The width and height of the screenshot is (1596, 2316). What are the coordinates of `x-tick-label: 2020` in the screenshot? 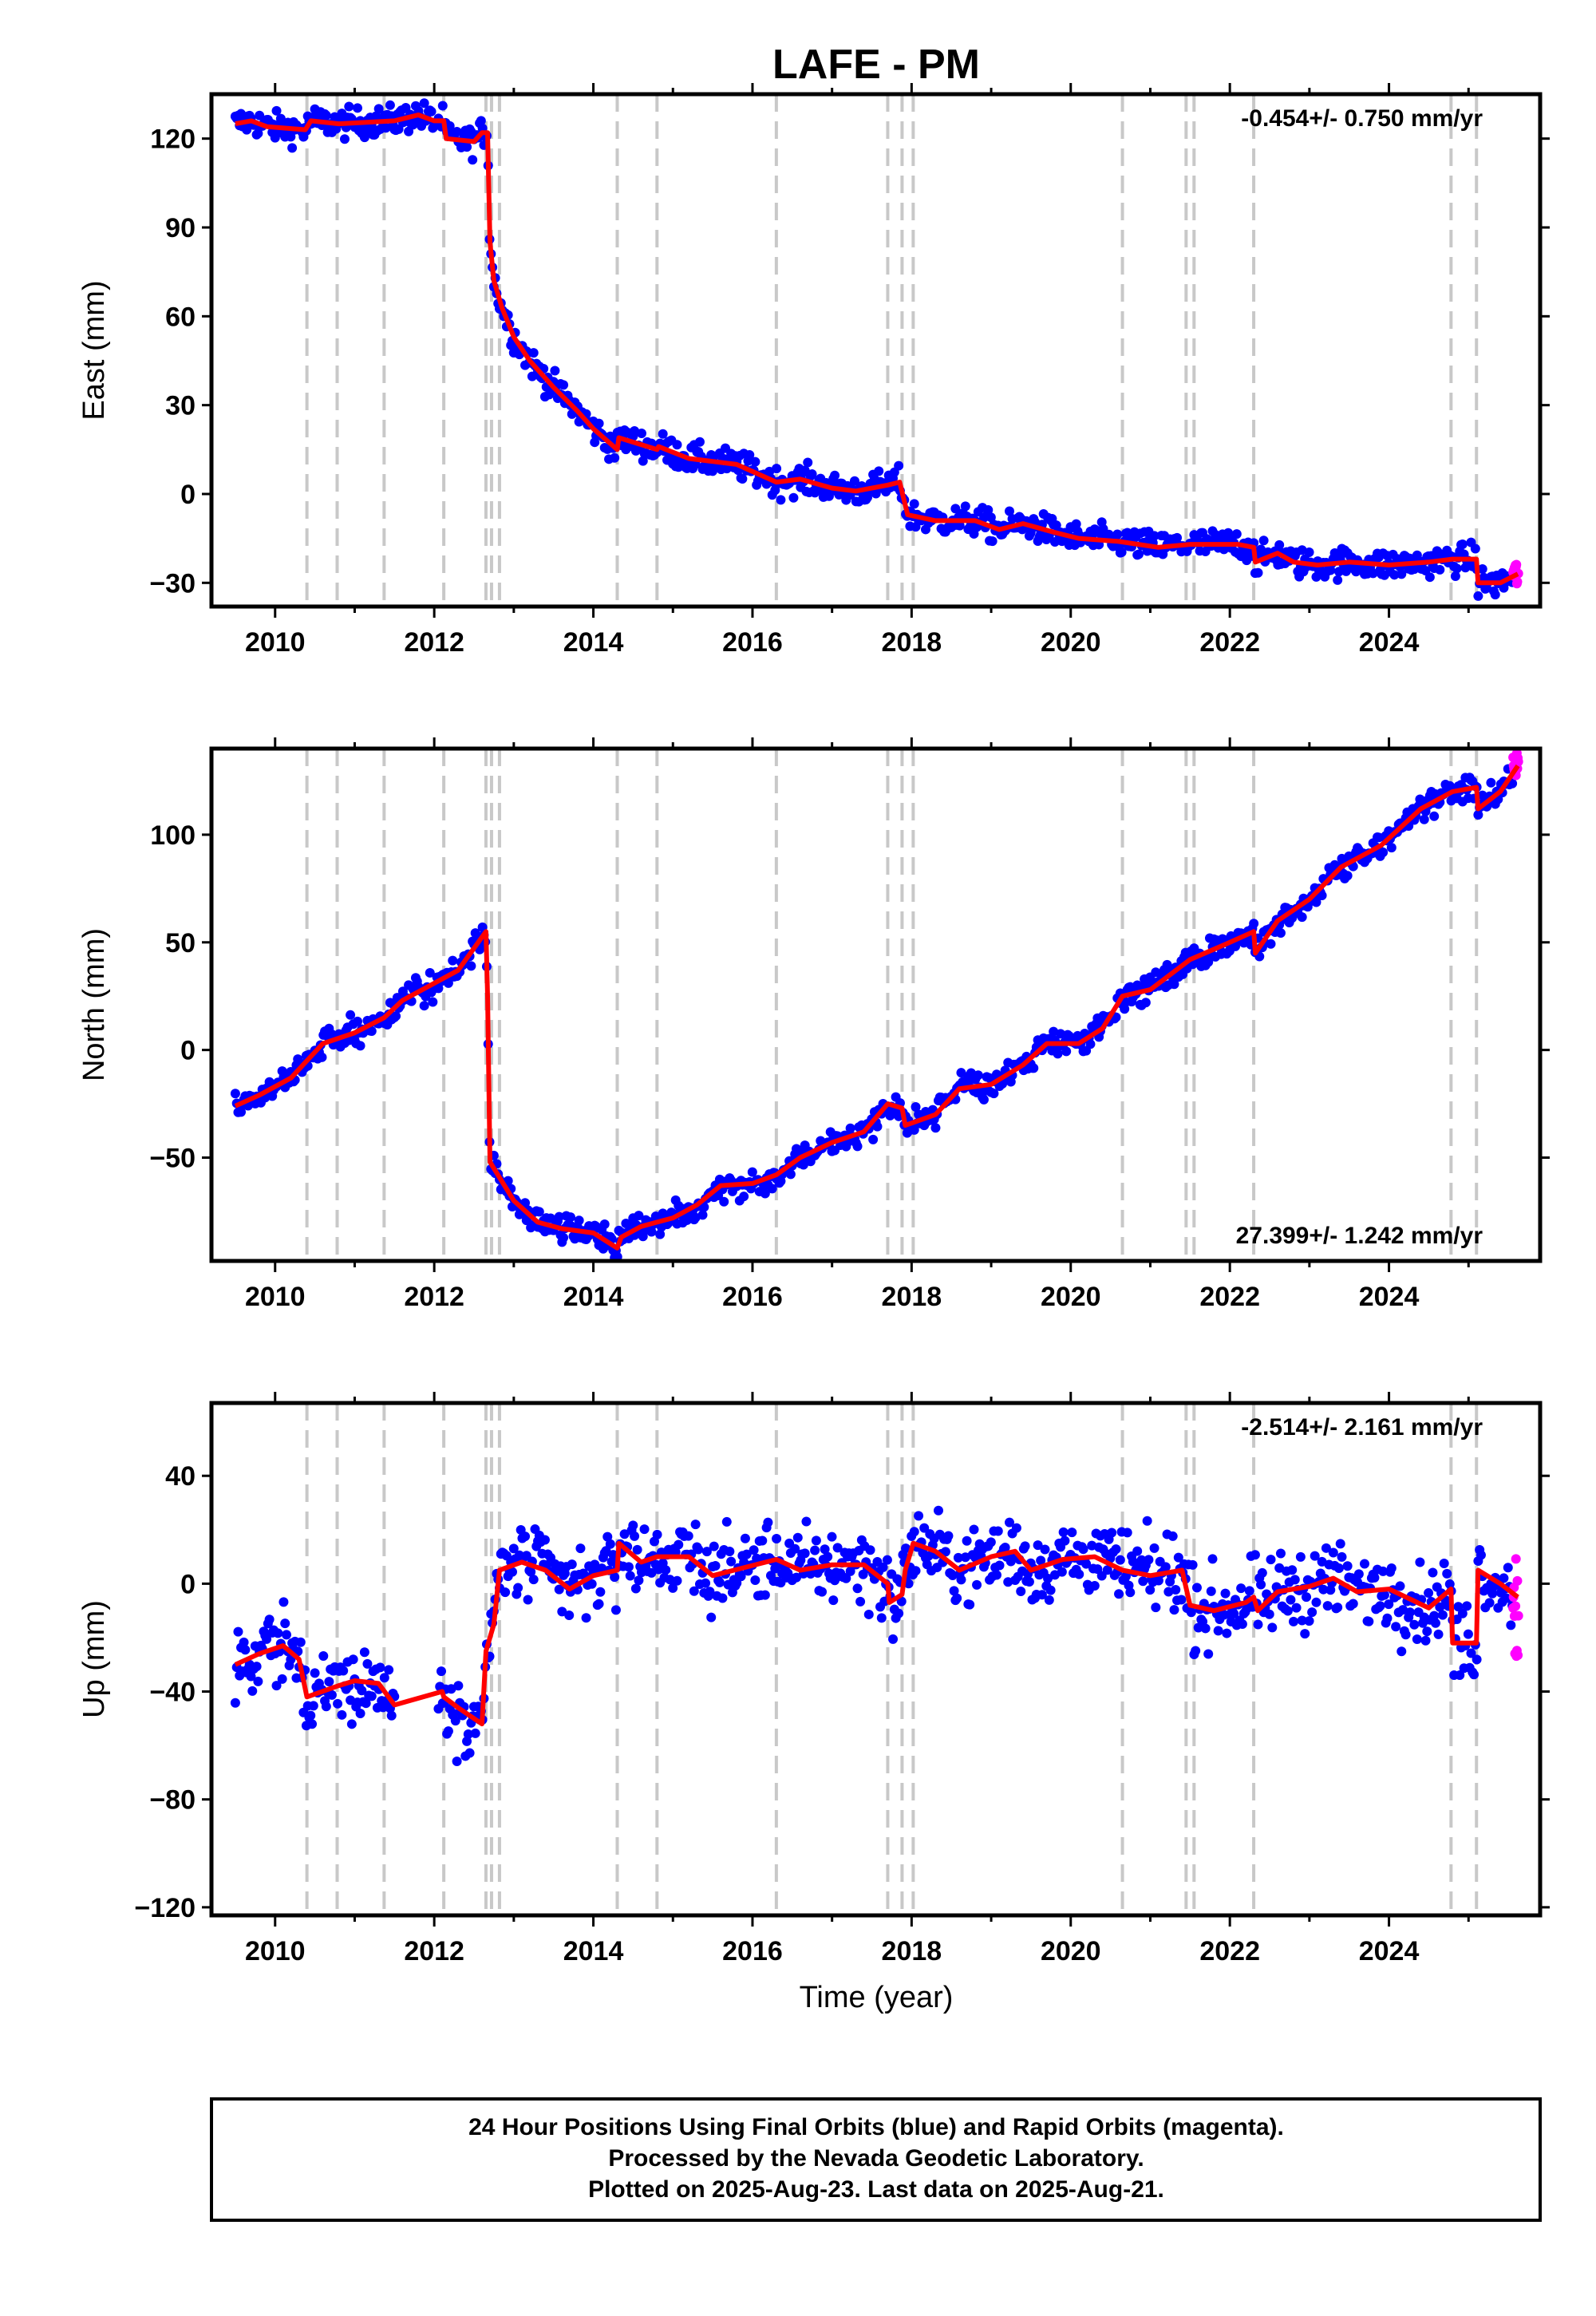 It's located at (1071, 1297).